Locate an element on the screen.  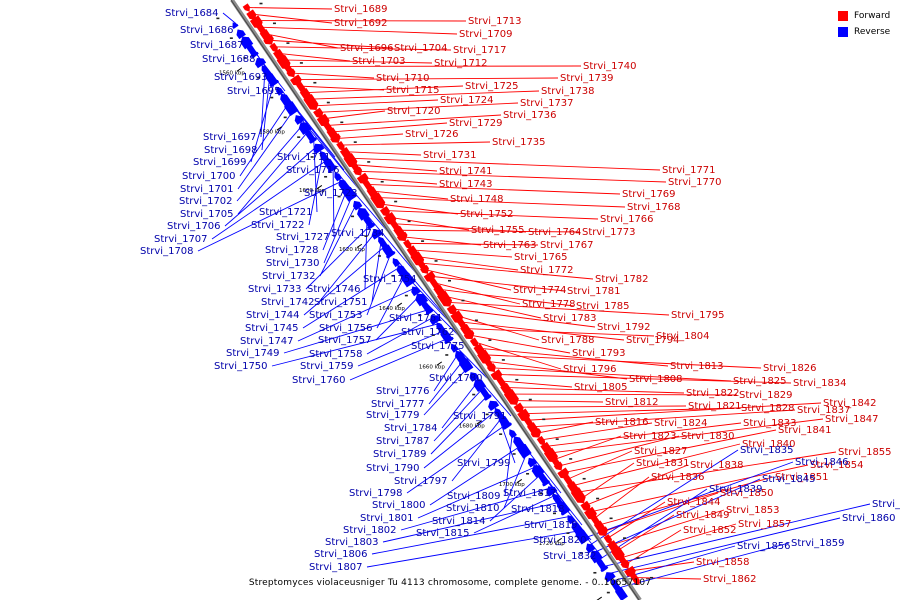
forward-gene-label: Strvi_1726 is located at coordinates (432, 134).